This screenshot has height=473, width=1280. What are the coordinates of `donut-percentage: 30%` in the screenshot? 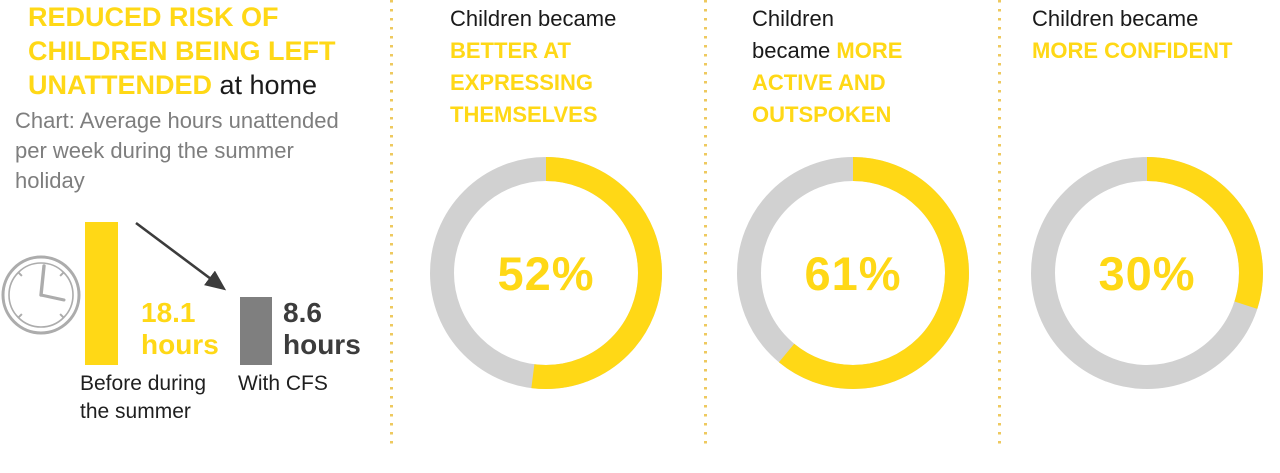 It's located at (1147, 273).